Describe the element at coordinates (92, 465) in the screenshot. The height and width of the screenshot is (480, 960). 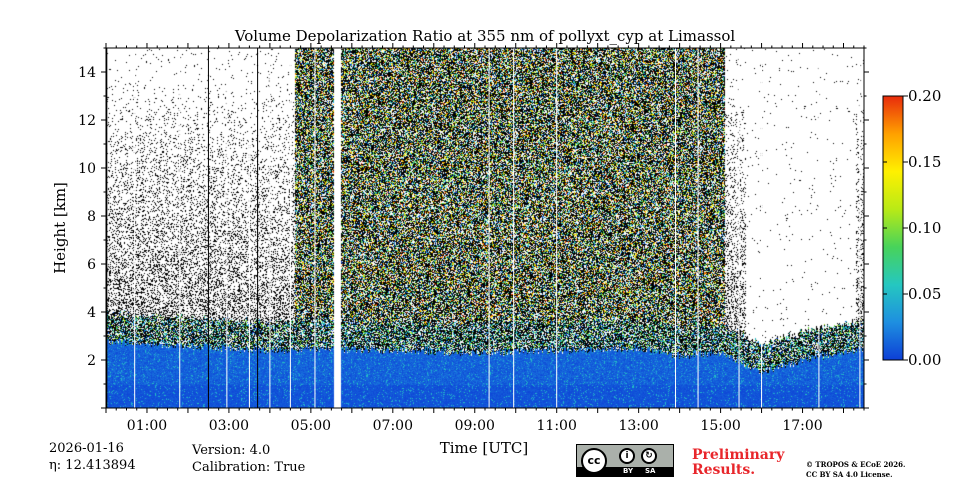
I see `eta-label: η: 12.413894` at that location.